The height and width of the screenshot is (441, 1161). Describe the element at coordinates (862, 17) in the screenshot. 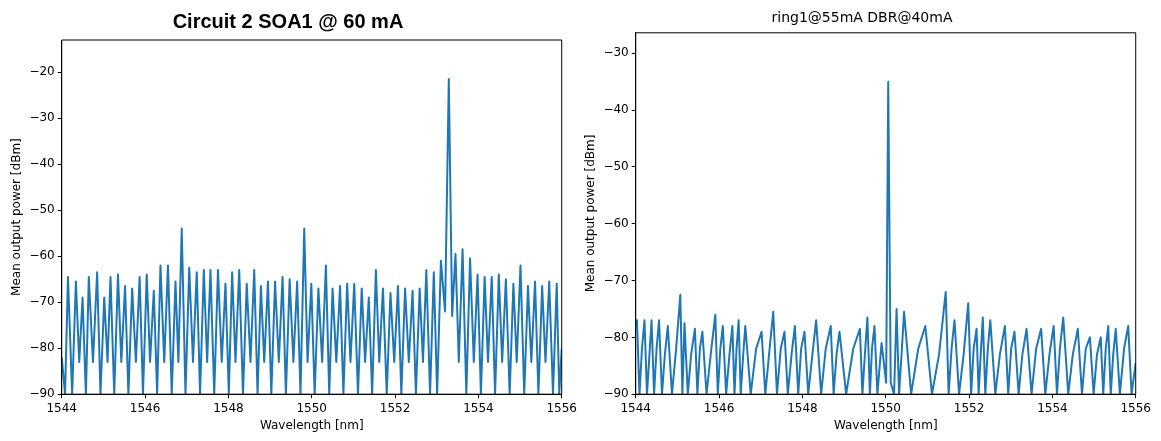

I see `chart-title: ring1@55mA DBR@40mA` at that location.